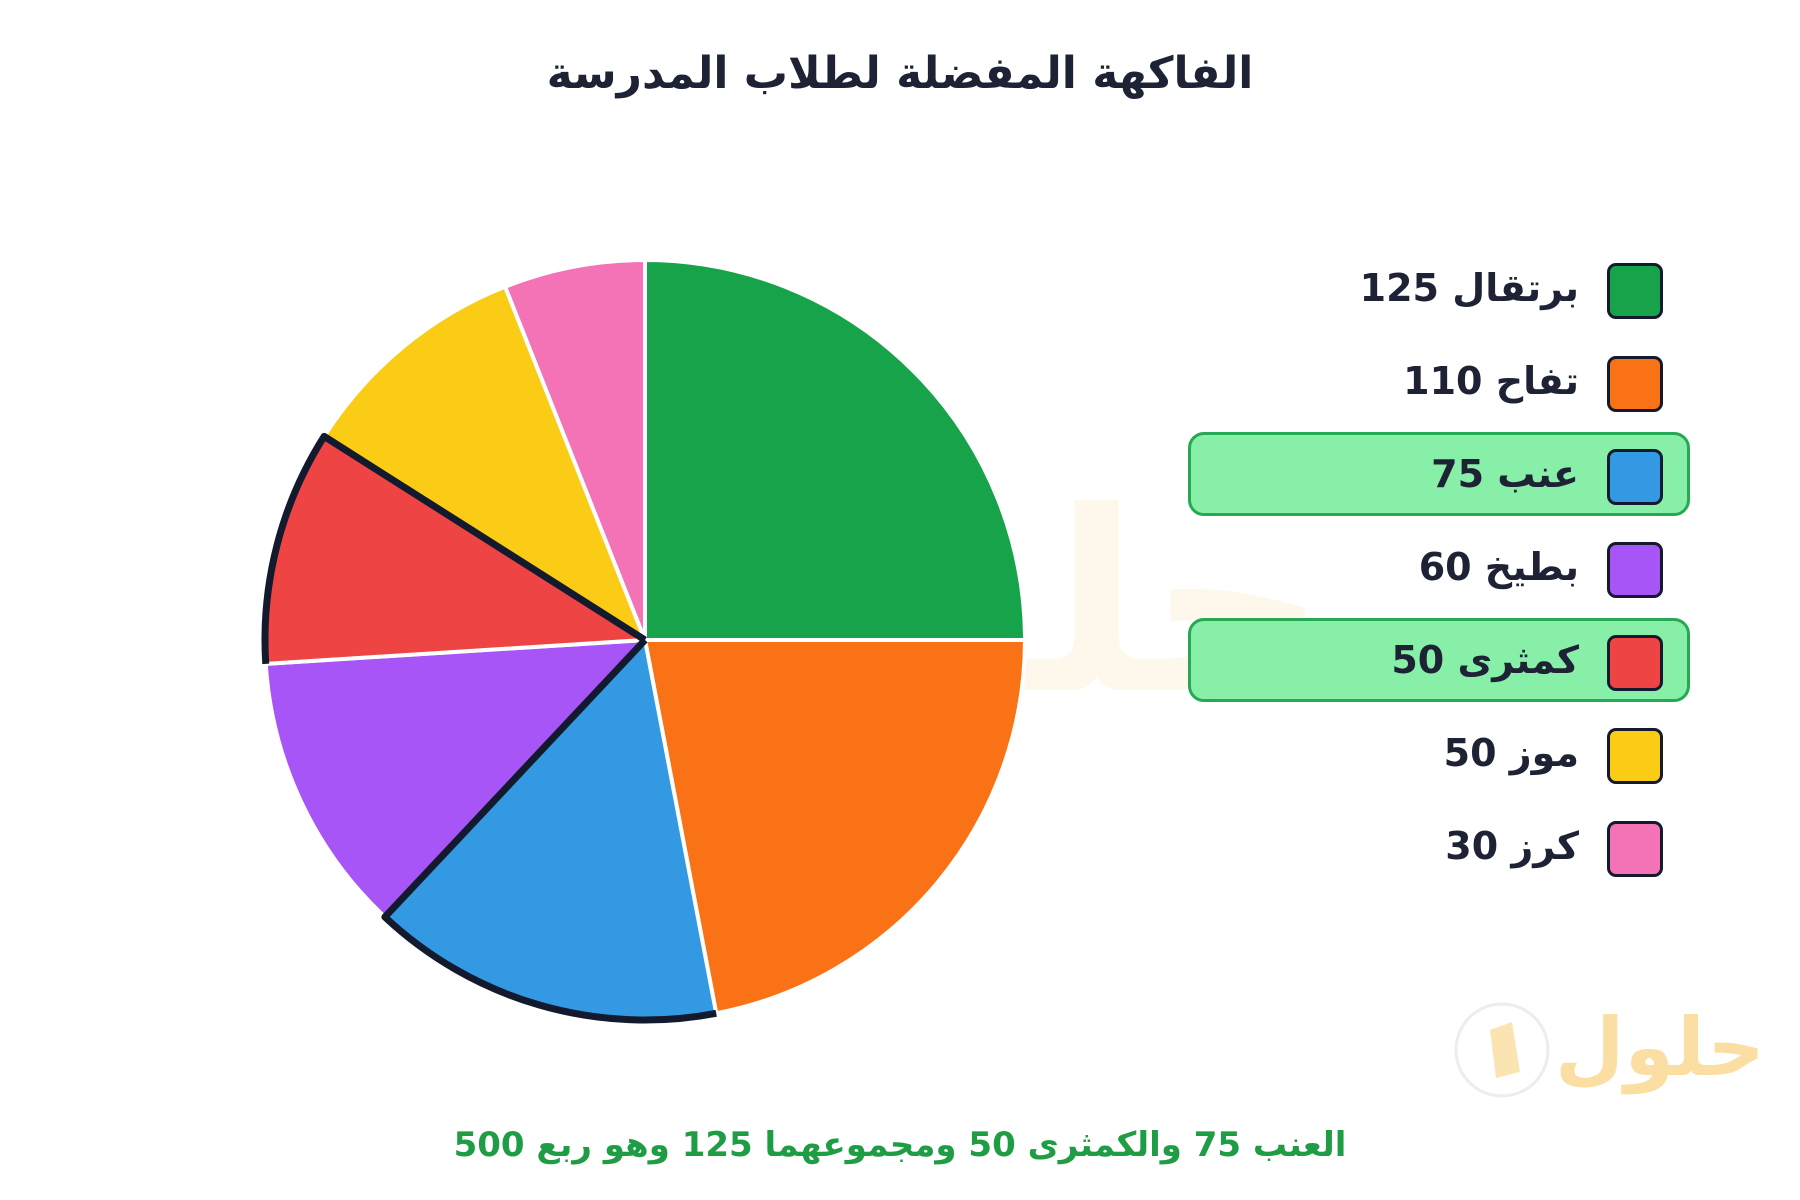  I want to click on legend-item: برتقال 125, so click(1439, 288).